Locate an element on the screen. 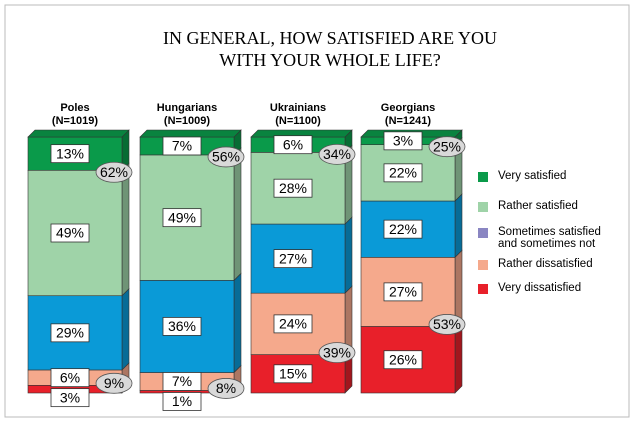 Image resolution: width=635 pixels, height=421 pixels. legend-label: Sometimes satisfied and sometimes not is located at coordinates (549, 238).